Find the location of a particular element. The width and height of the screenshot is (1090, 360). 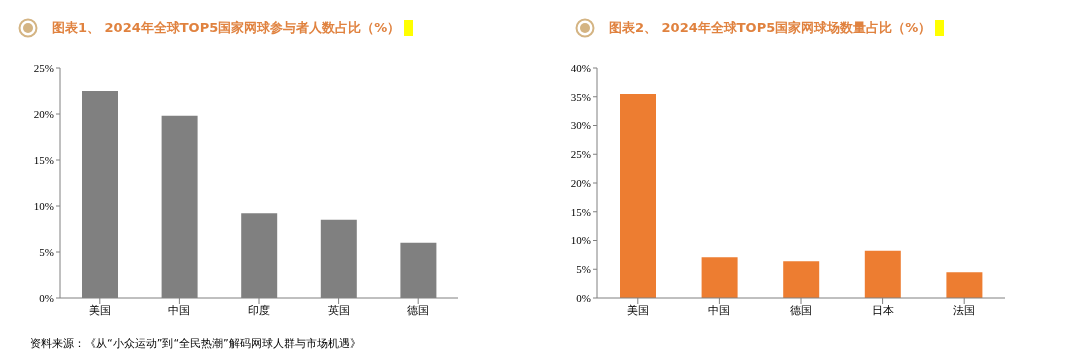

y-tick-label: 40% is located at coordinates (580, 67).